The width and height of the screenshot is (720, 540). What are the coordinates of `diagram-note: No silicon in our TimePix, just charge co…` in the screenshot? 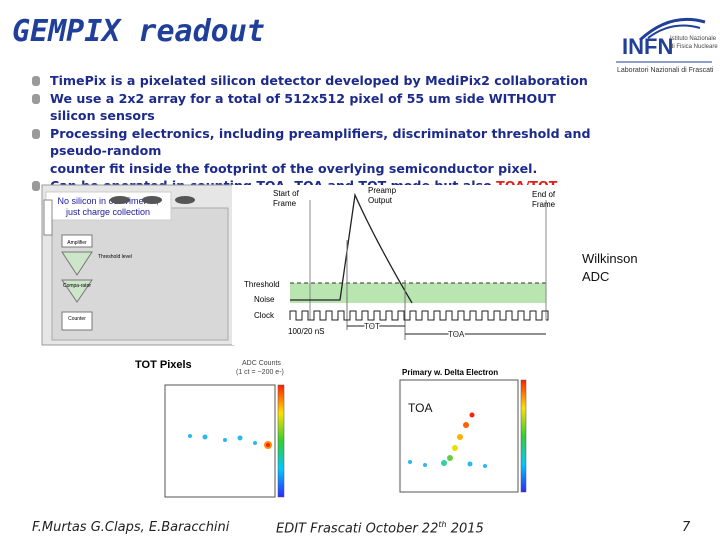 It's located at (107, 206).